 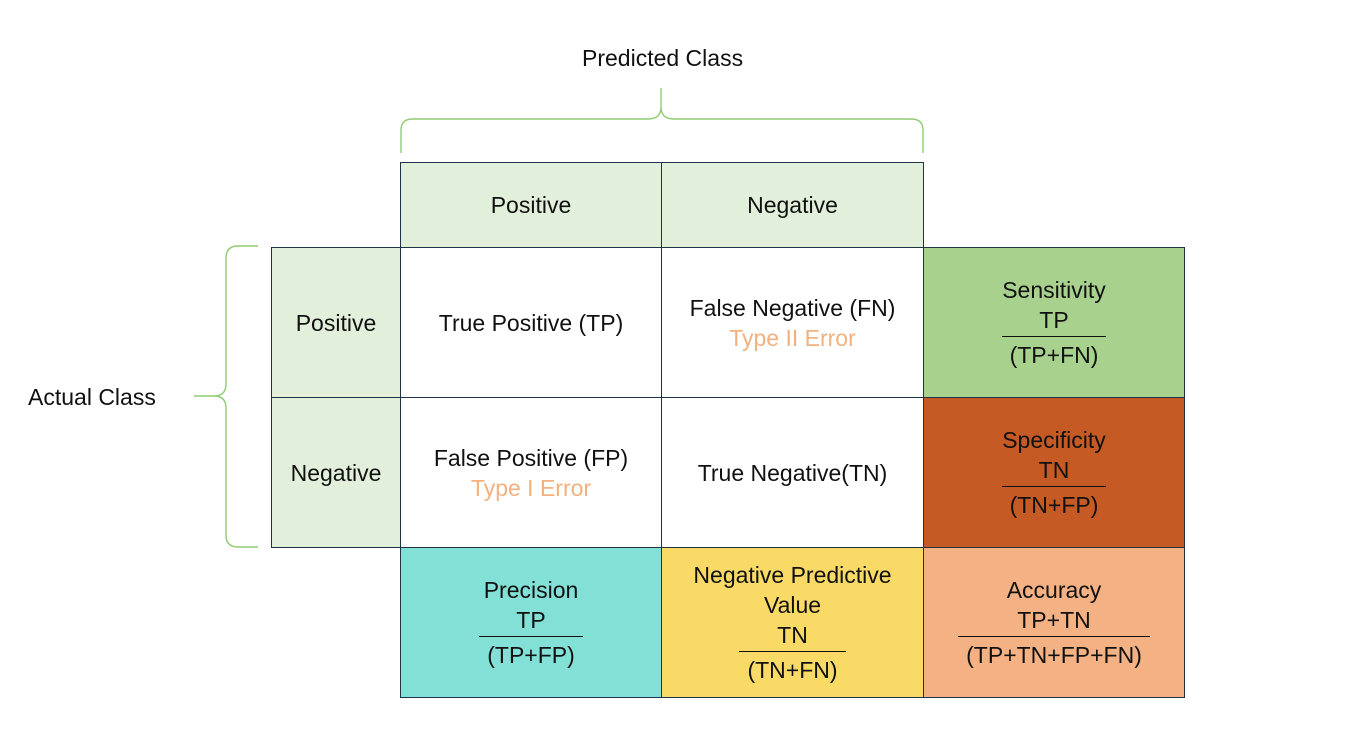 I want to click on accuracy-fraction: TP+TN (TP+TN+FP+FN), so click(x=1054, y=637).